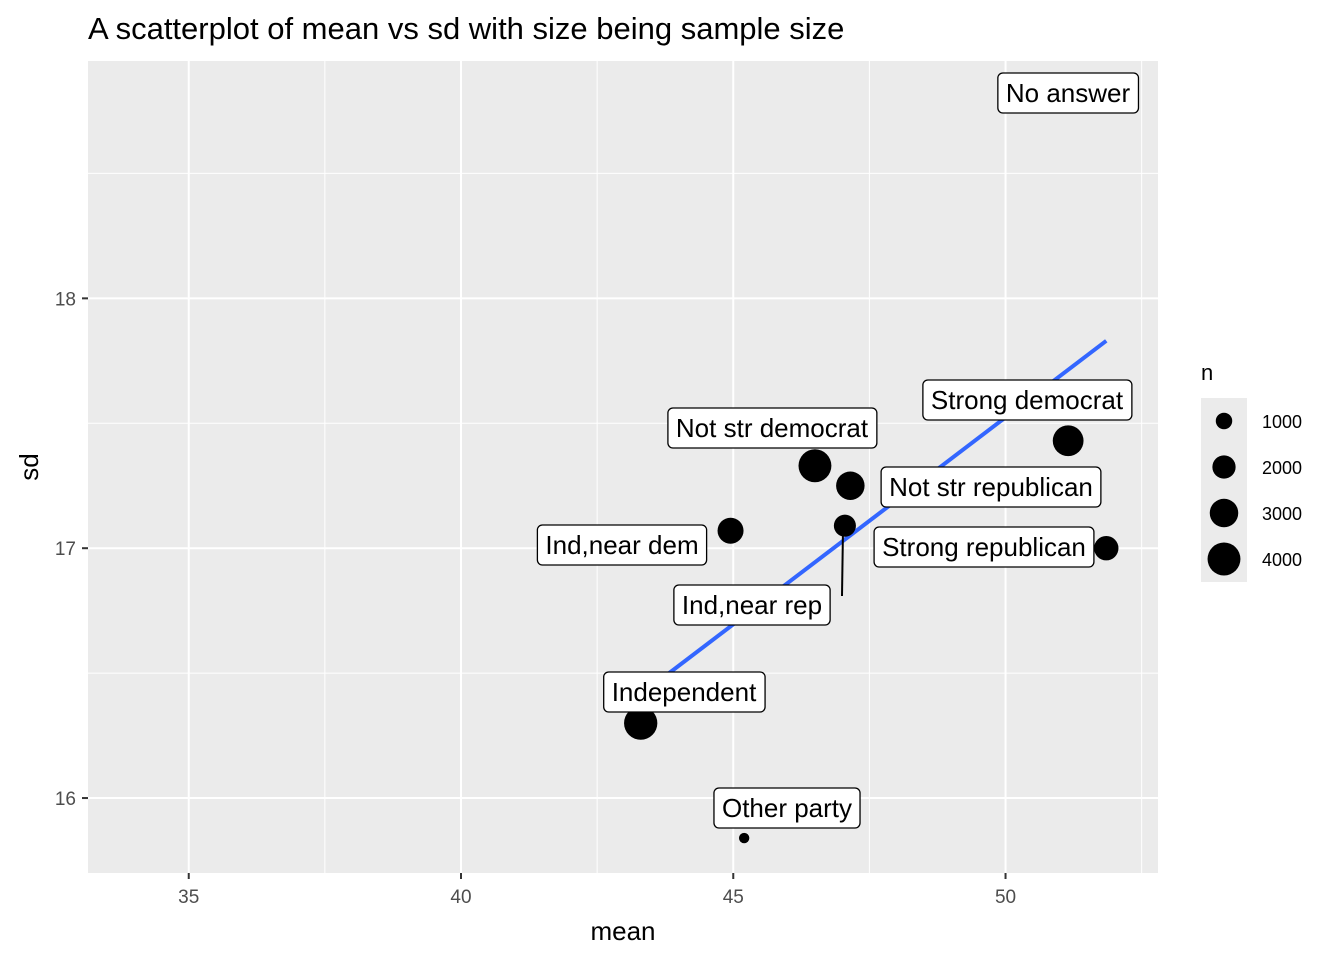 Image resolution: width=1344 pixels, height=960 pixels. Describe the element at coordinates (1282, 560) in the screenshot. I see `legend-label: 4000` at that location.